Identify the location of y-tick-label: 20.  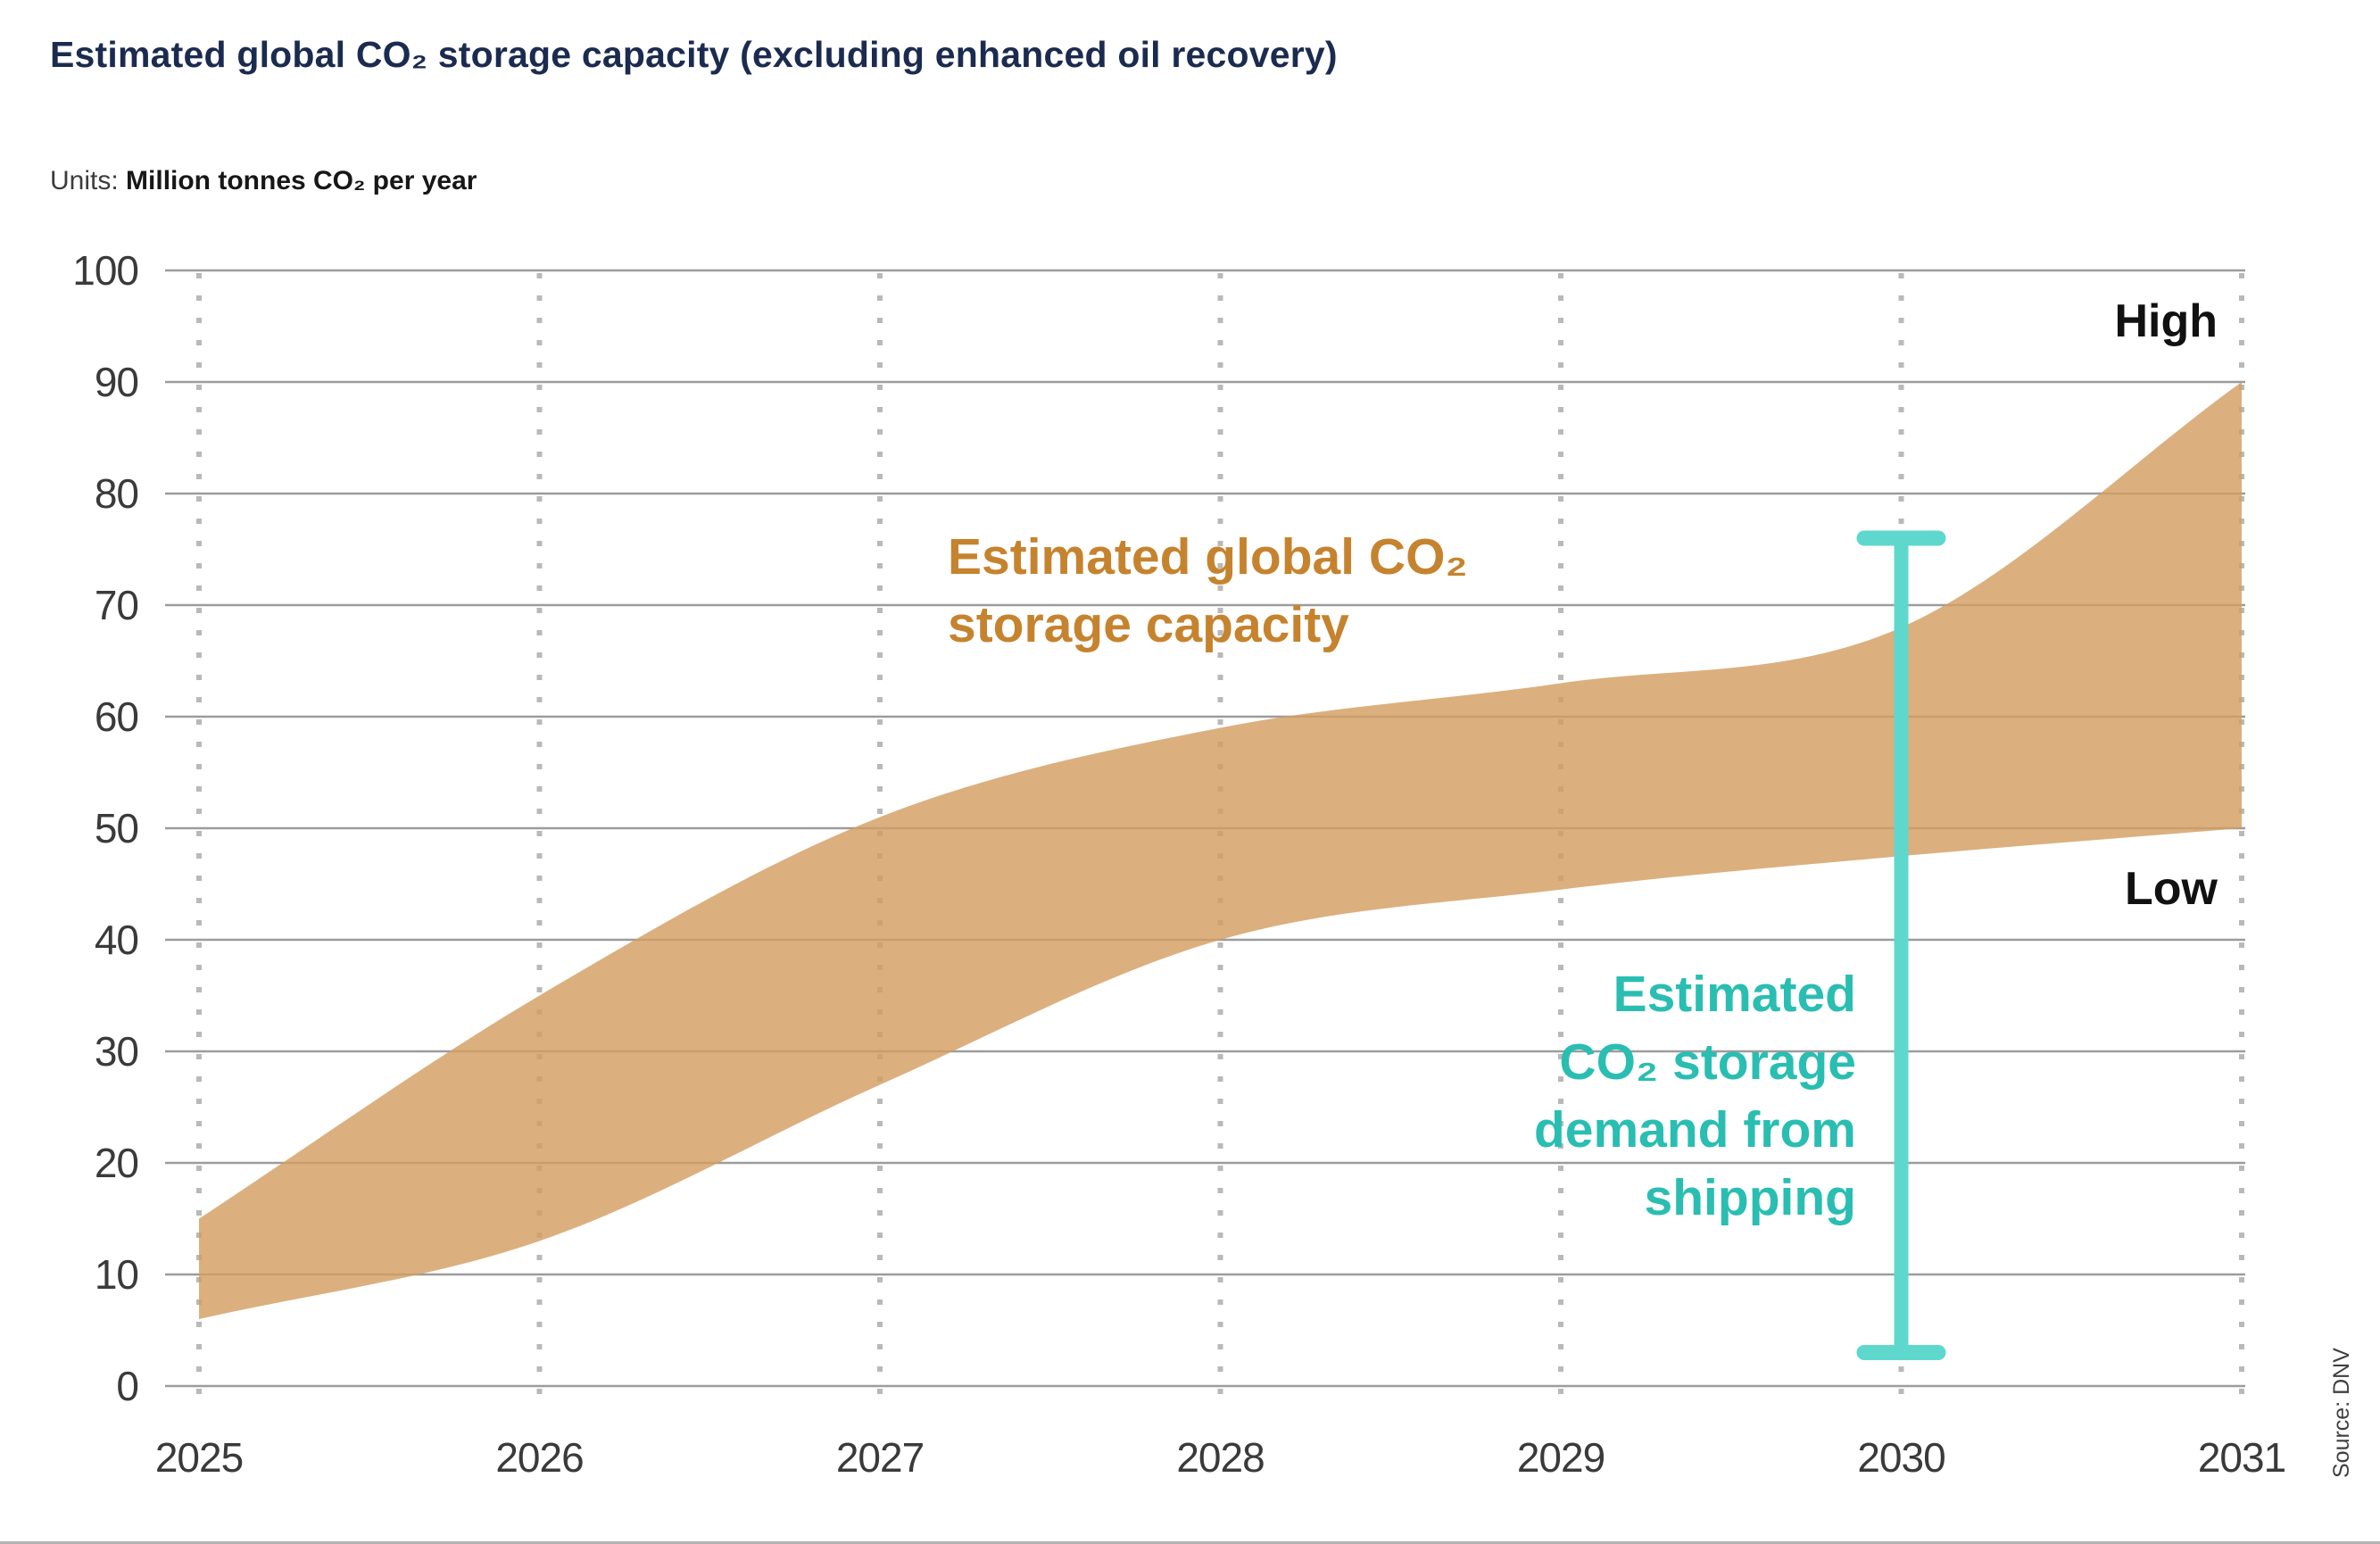
(117, 1163).